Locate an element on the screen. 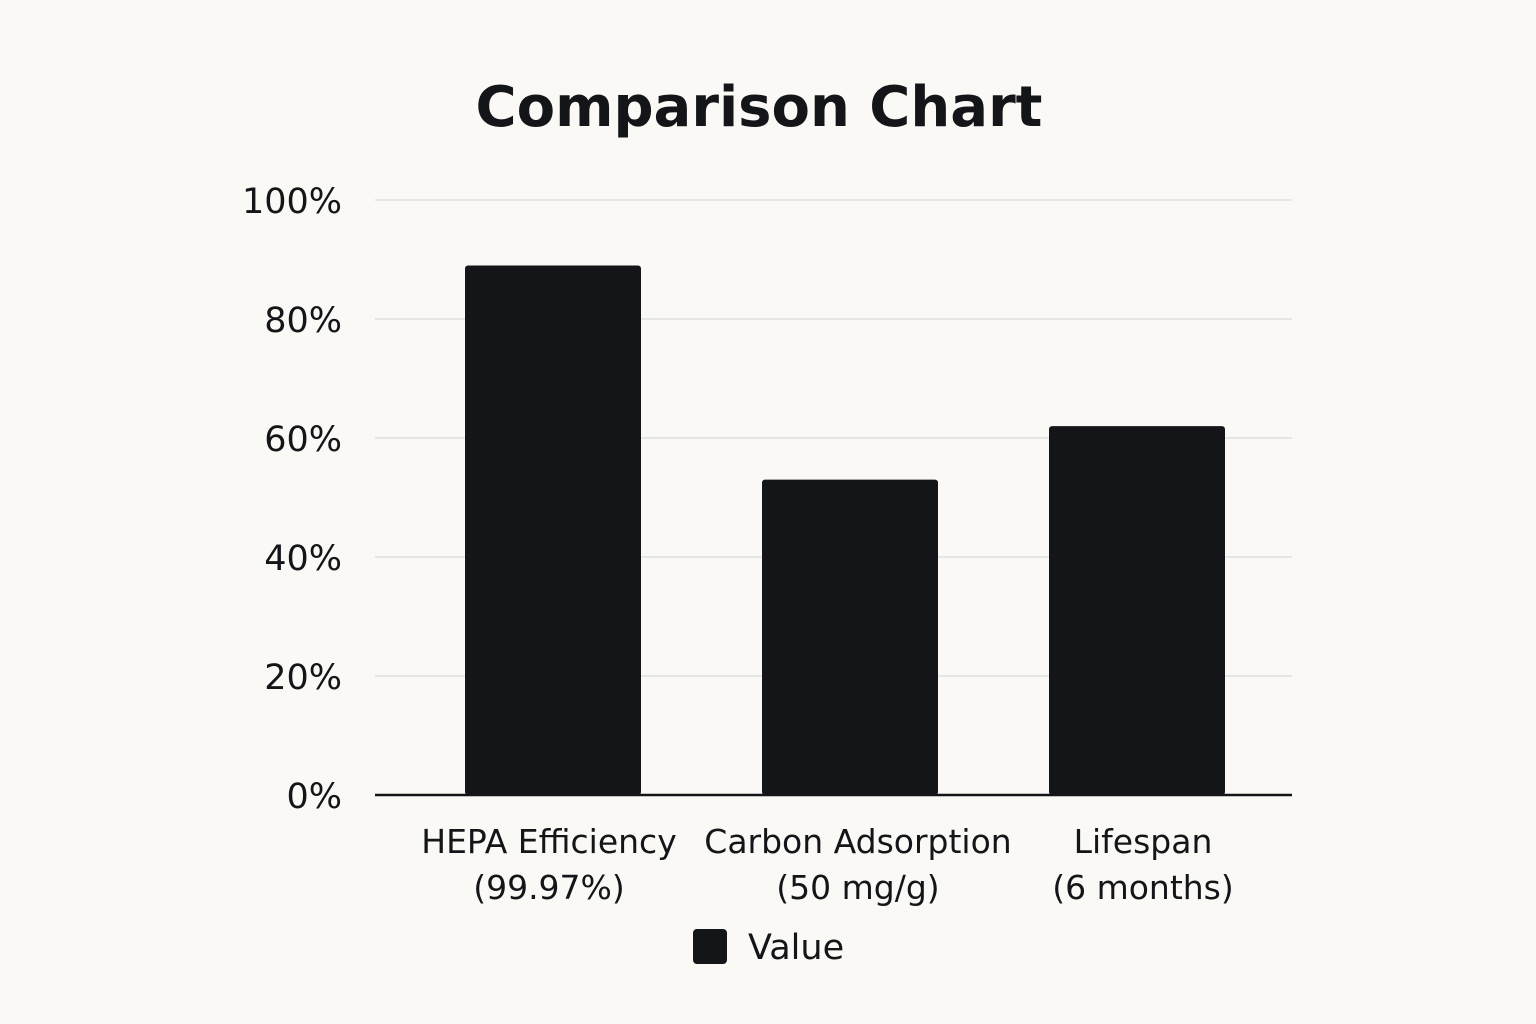 This screenshot has height=1024, width=1536. legend-label: Value is located at coordinates (796, 948).